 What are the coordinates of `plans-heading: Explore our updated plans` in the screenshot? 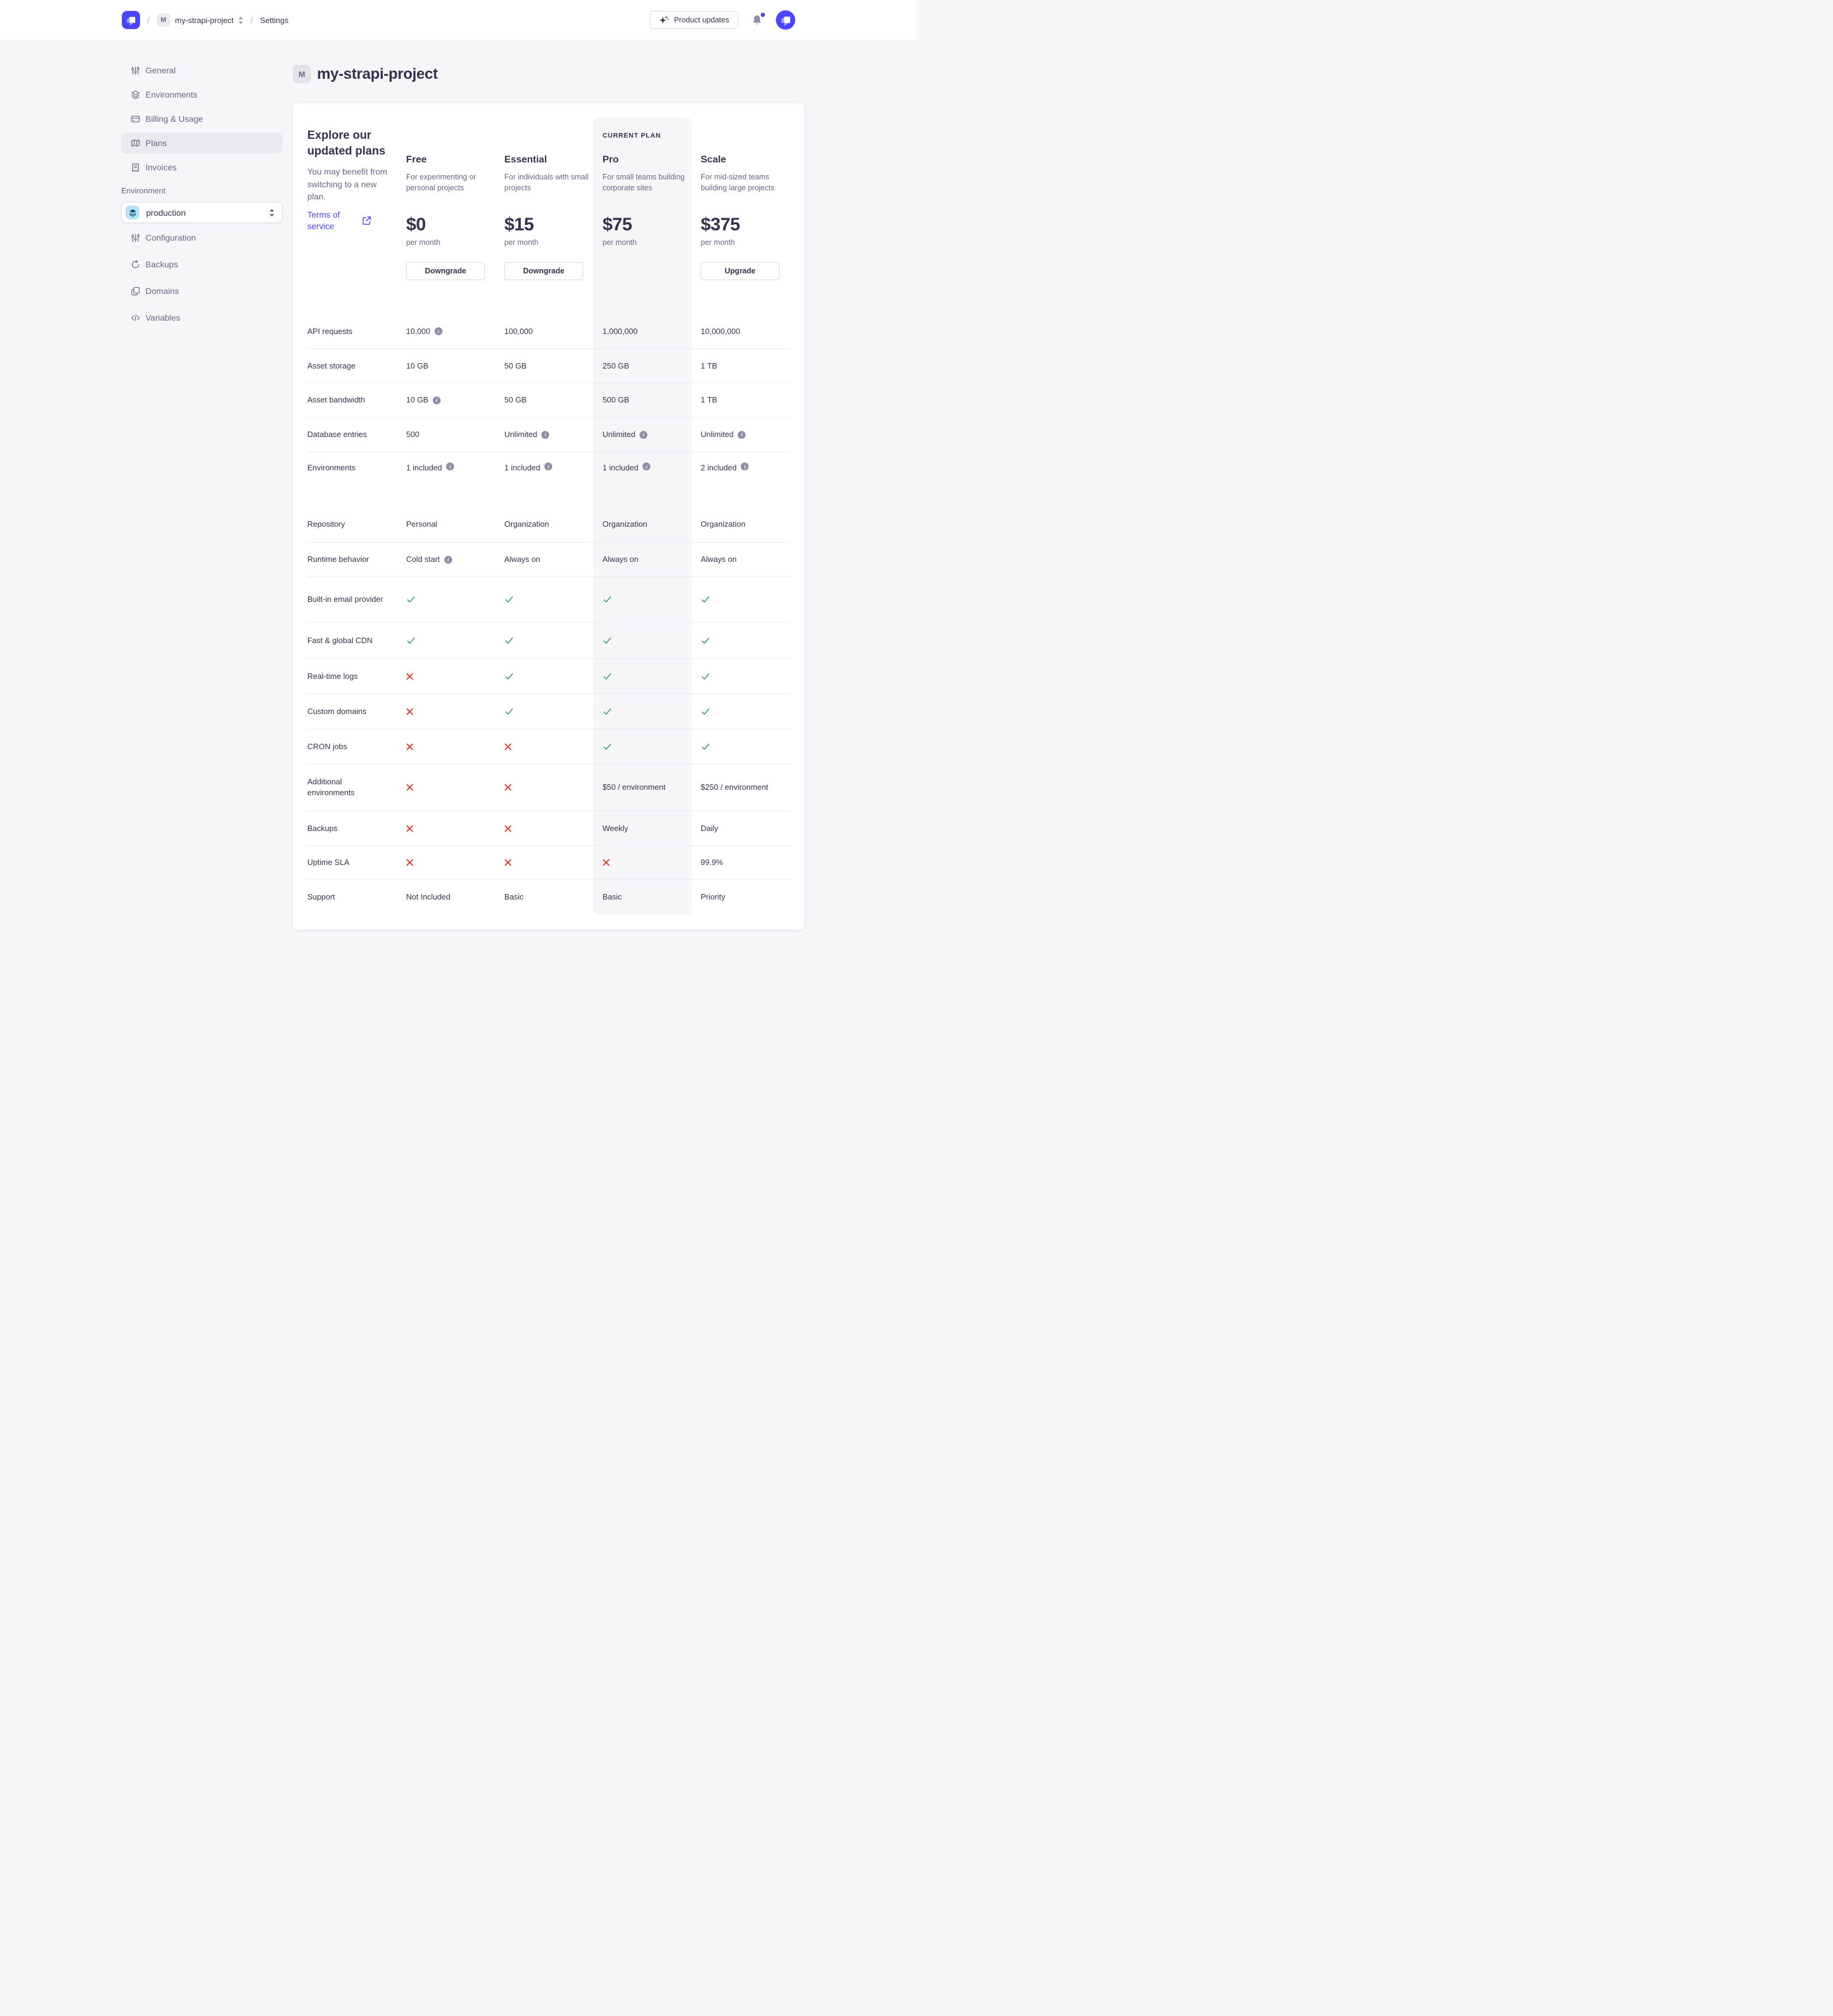 It's located at (346, 143).